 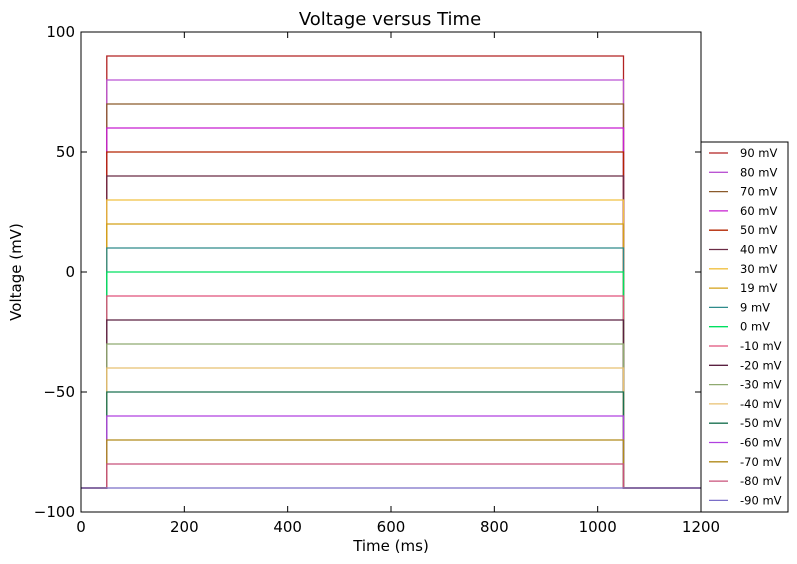 What do you see at coordinates (390, 19) in the screenshot?
I see `chart-title: Voltage versus Time` at bounding box center [390, 19].